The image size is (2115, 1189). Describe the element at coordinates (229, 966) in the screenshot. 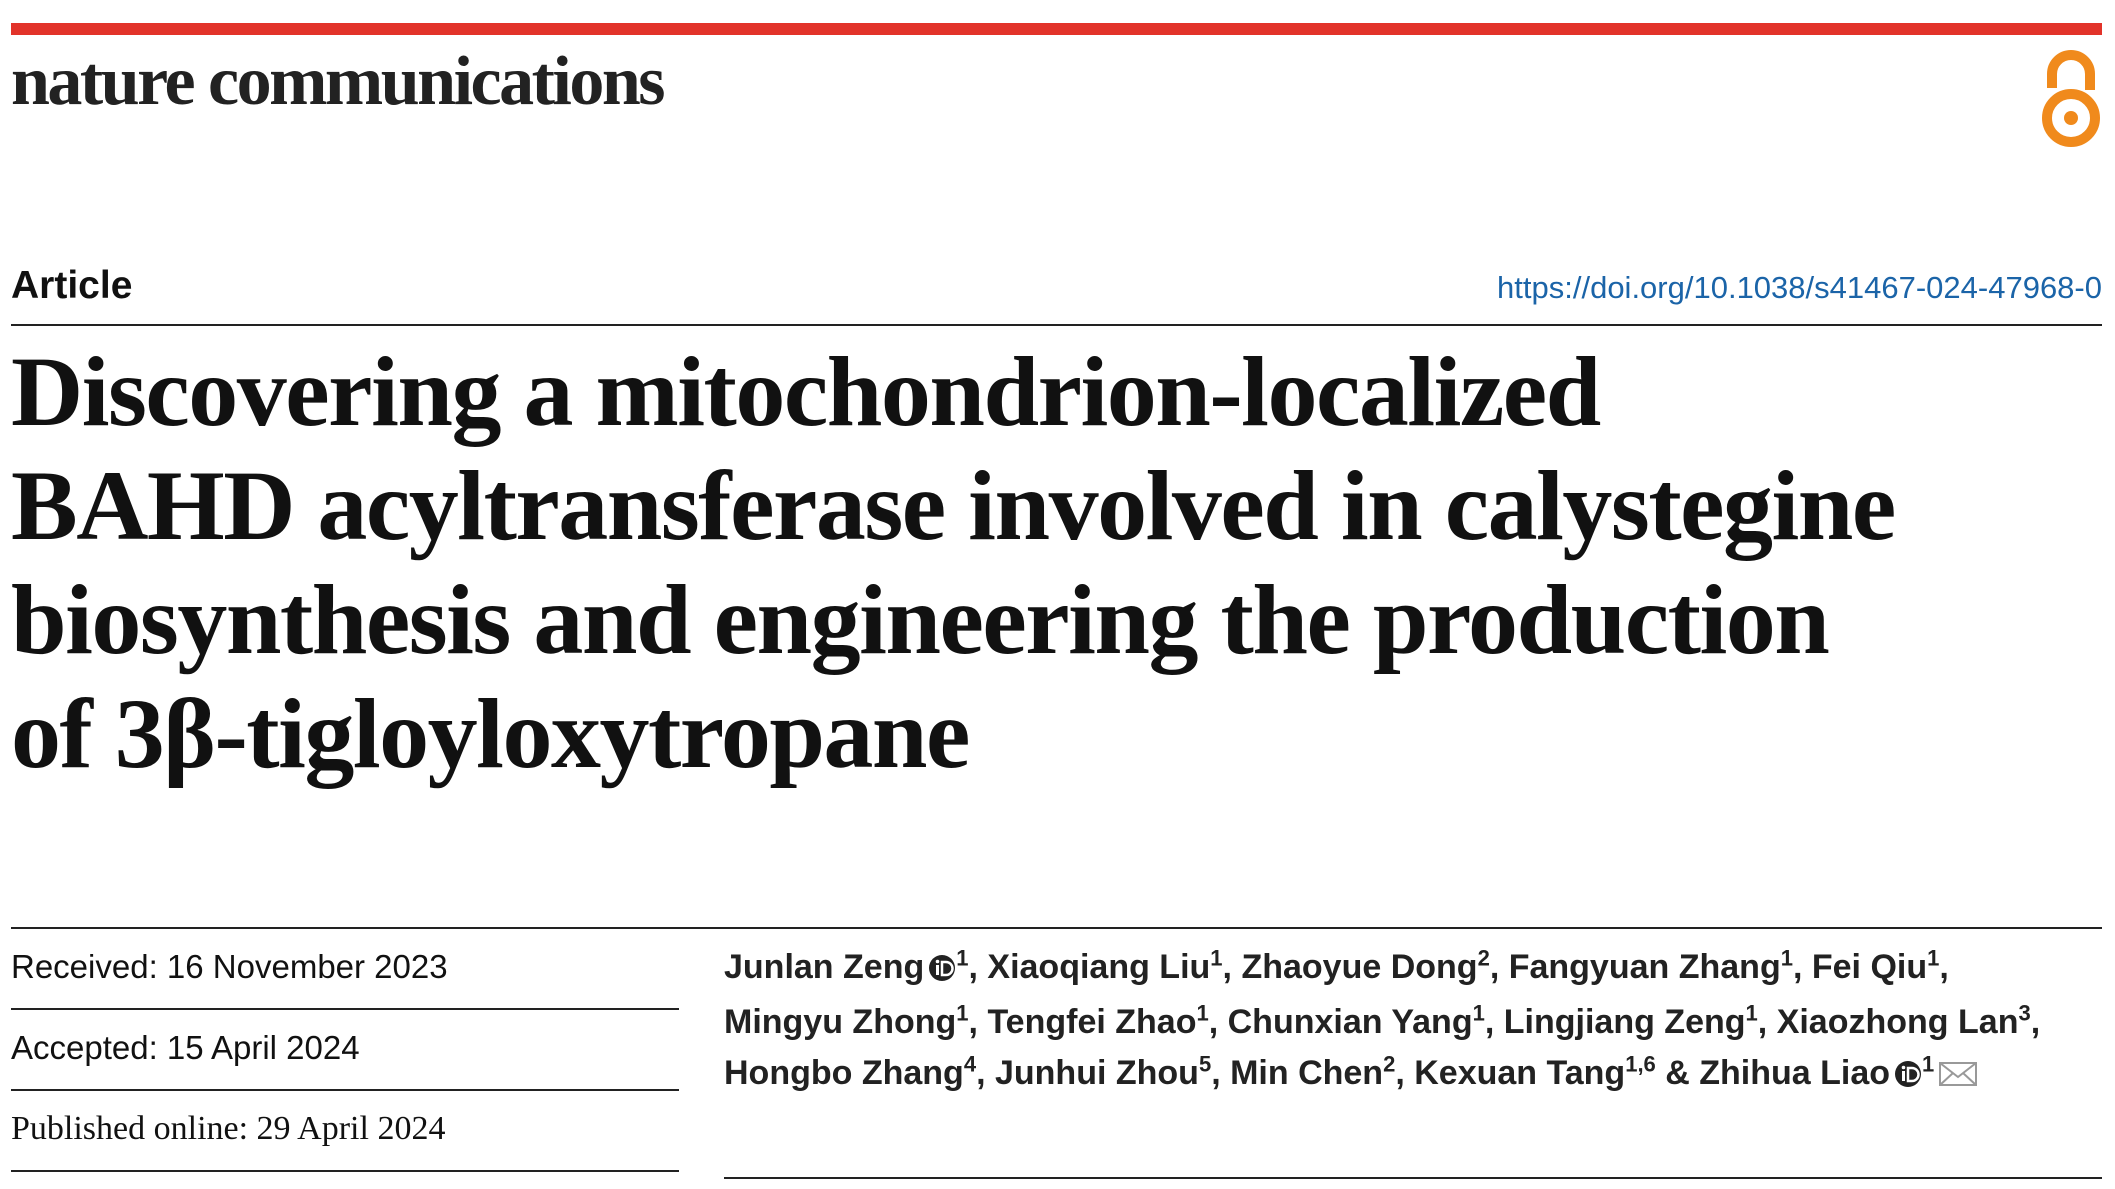

I see `received: Received: 16 November 2023` at that location.